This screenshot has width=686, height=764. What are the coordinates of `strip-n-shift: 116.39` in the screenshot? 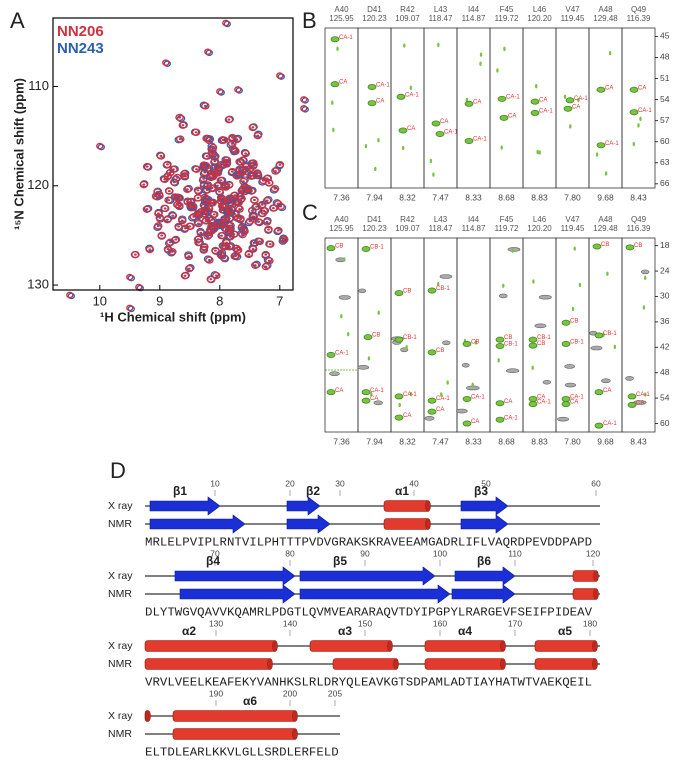 It's located at (639, 18).